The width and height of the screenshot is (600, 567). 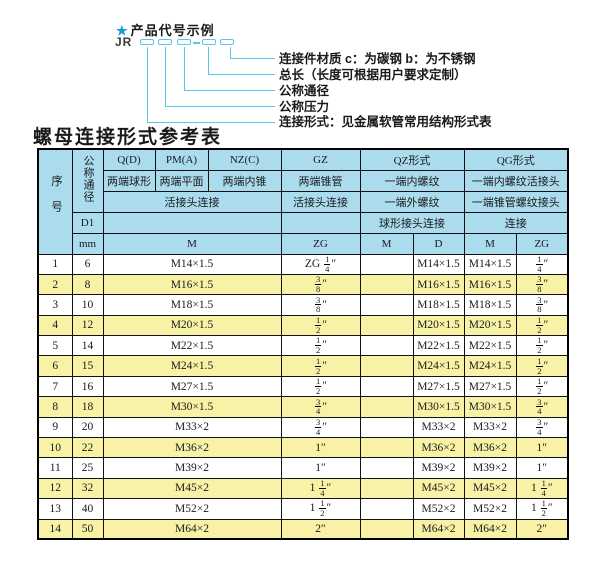 I want to click on dn-cell: 20, so click(x=87, y=427).